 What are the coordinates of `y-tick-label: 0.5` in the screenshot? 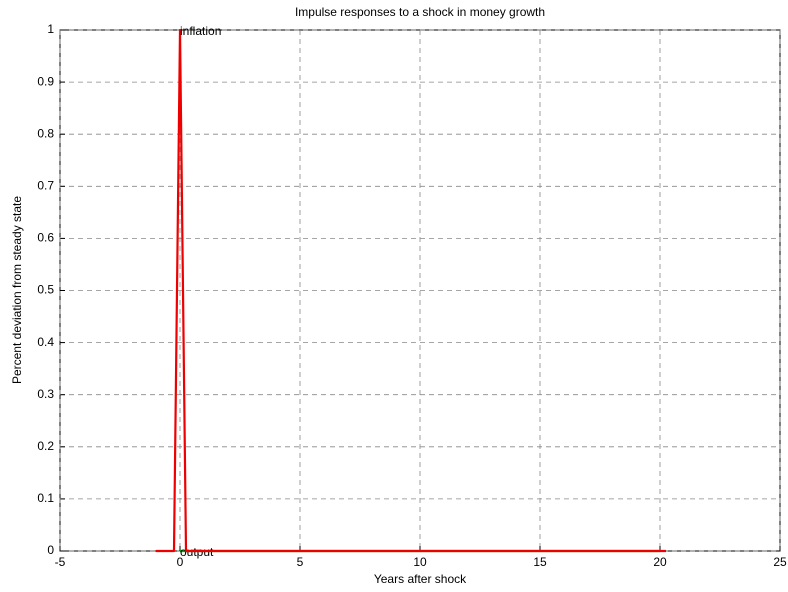 It's located at (45, 290).